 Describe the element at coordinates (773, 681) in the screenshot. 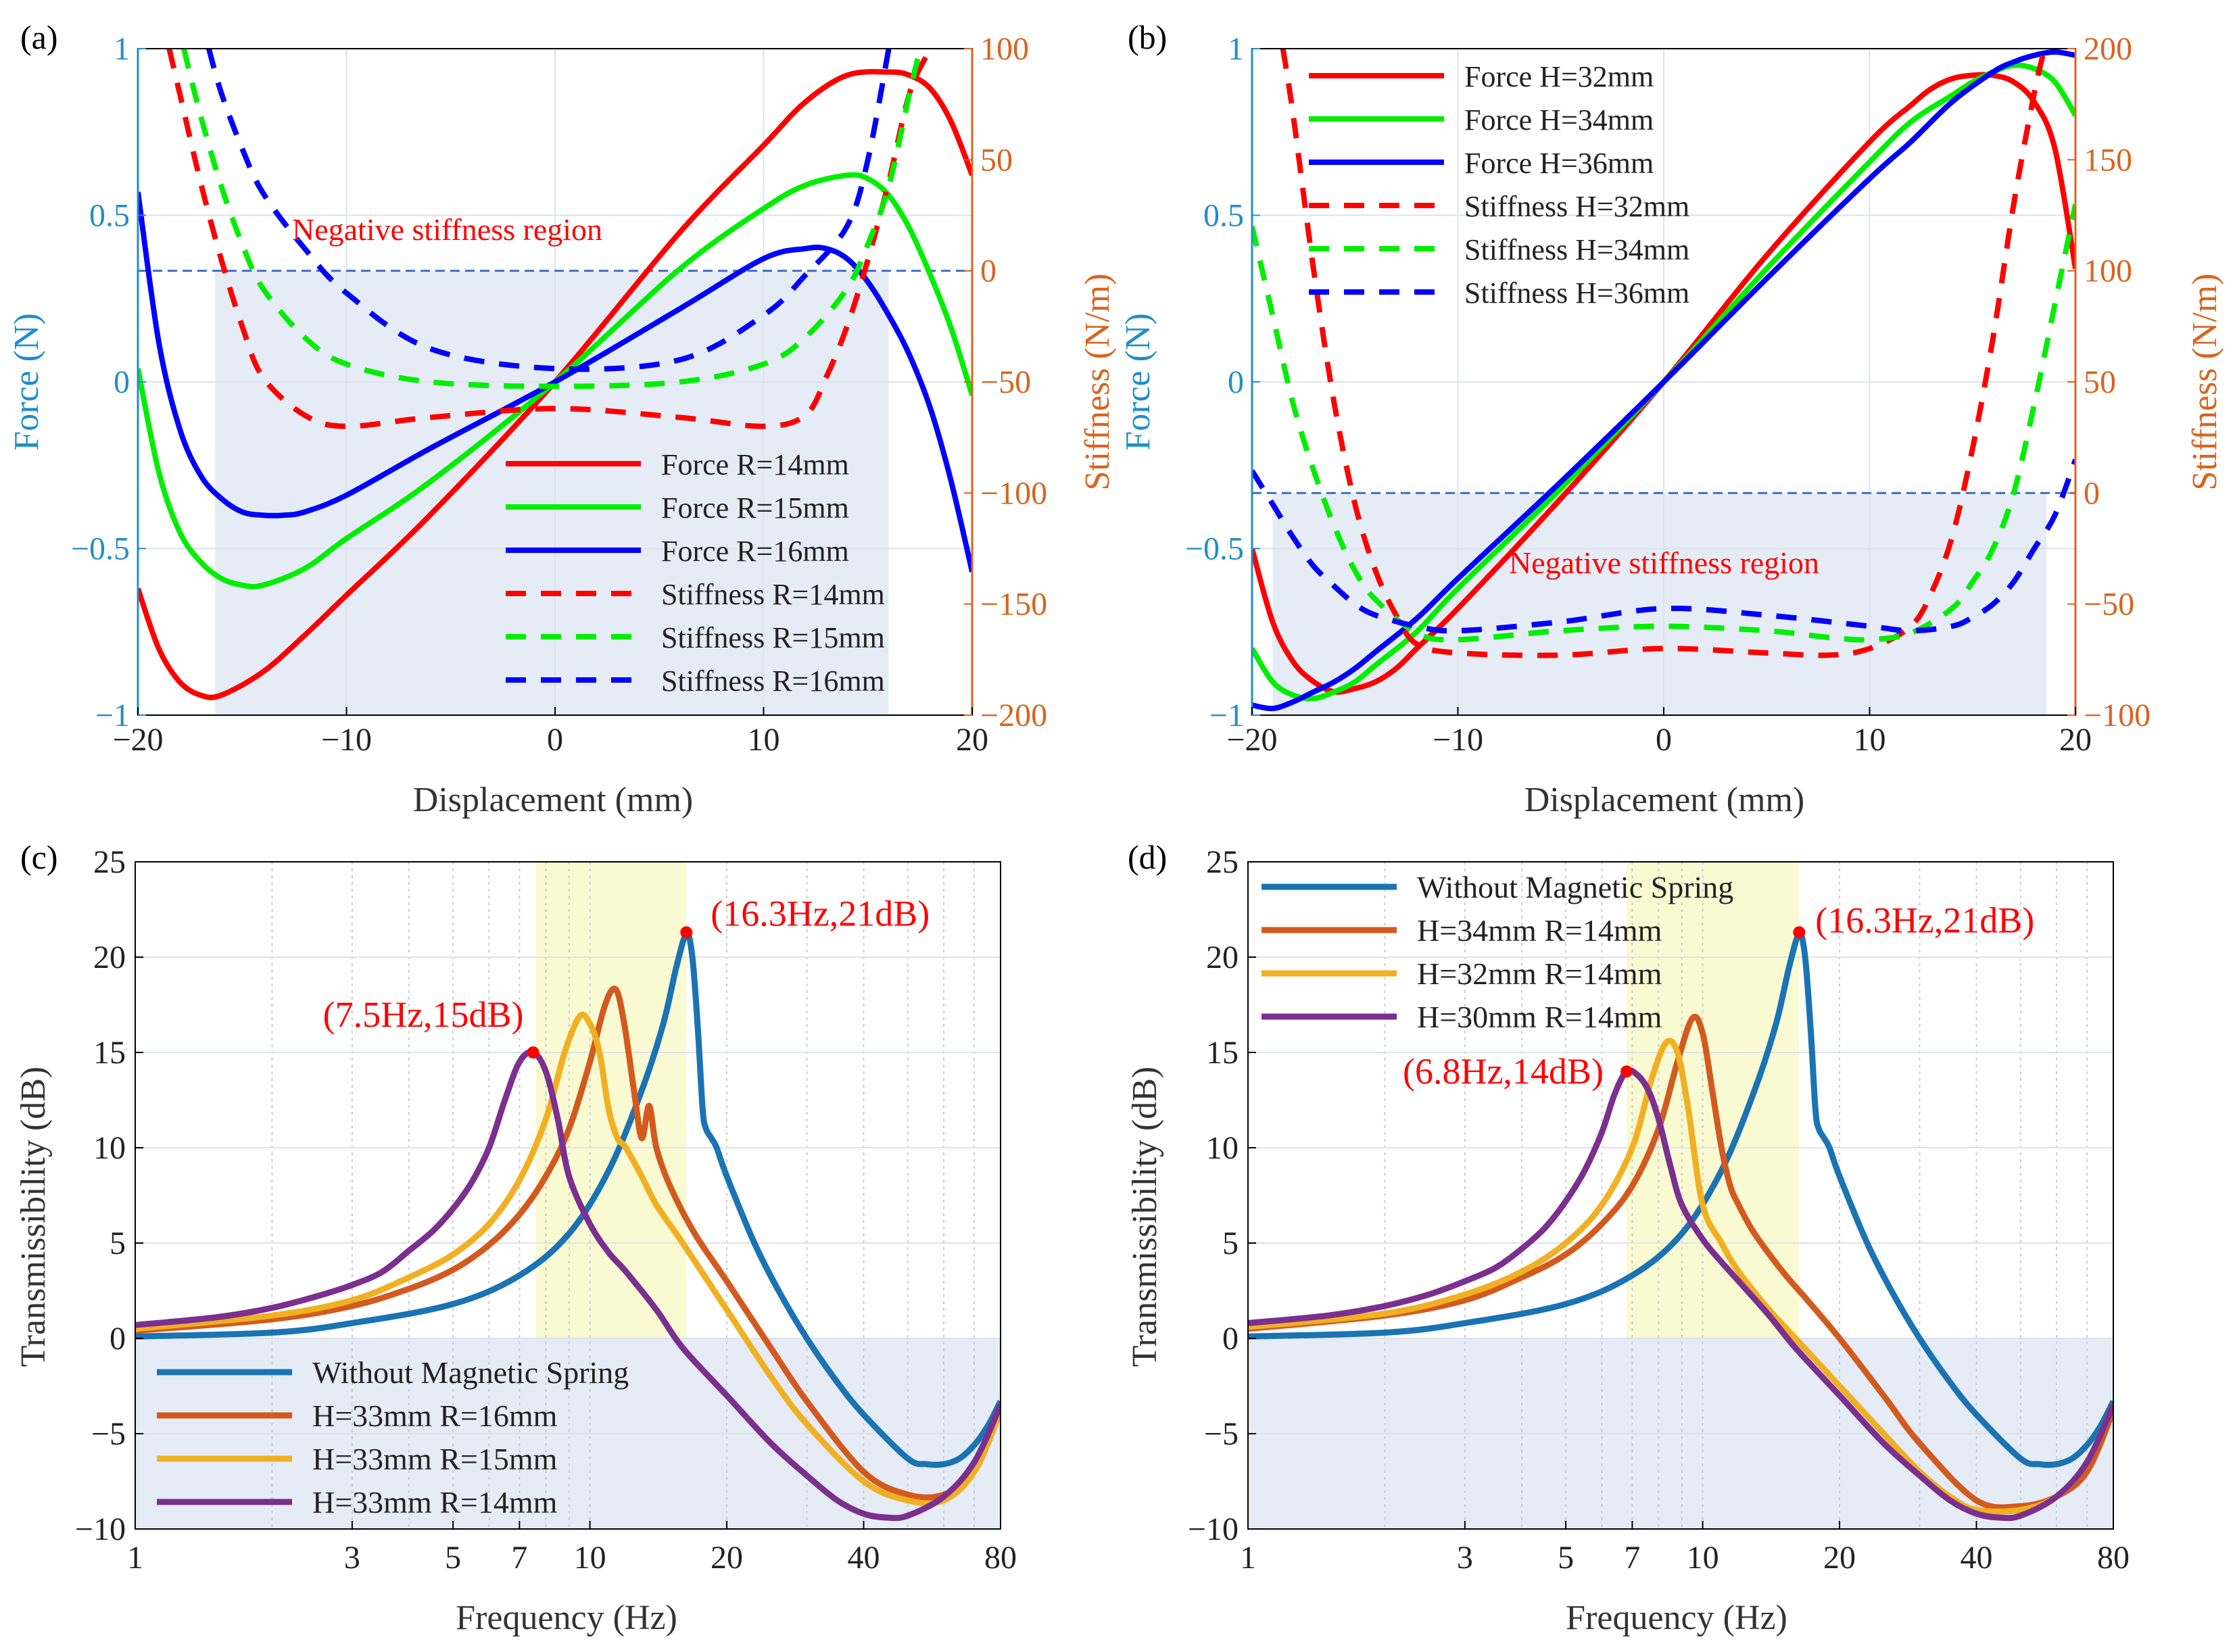

I see `legend-label: Stiffness R=16mm` at that location.